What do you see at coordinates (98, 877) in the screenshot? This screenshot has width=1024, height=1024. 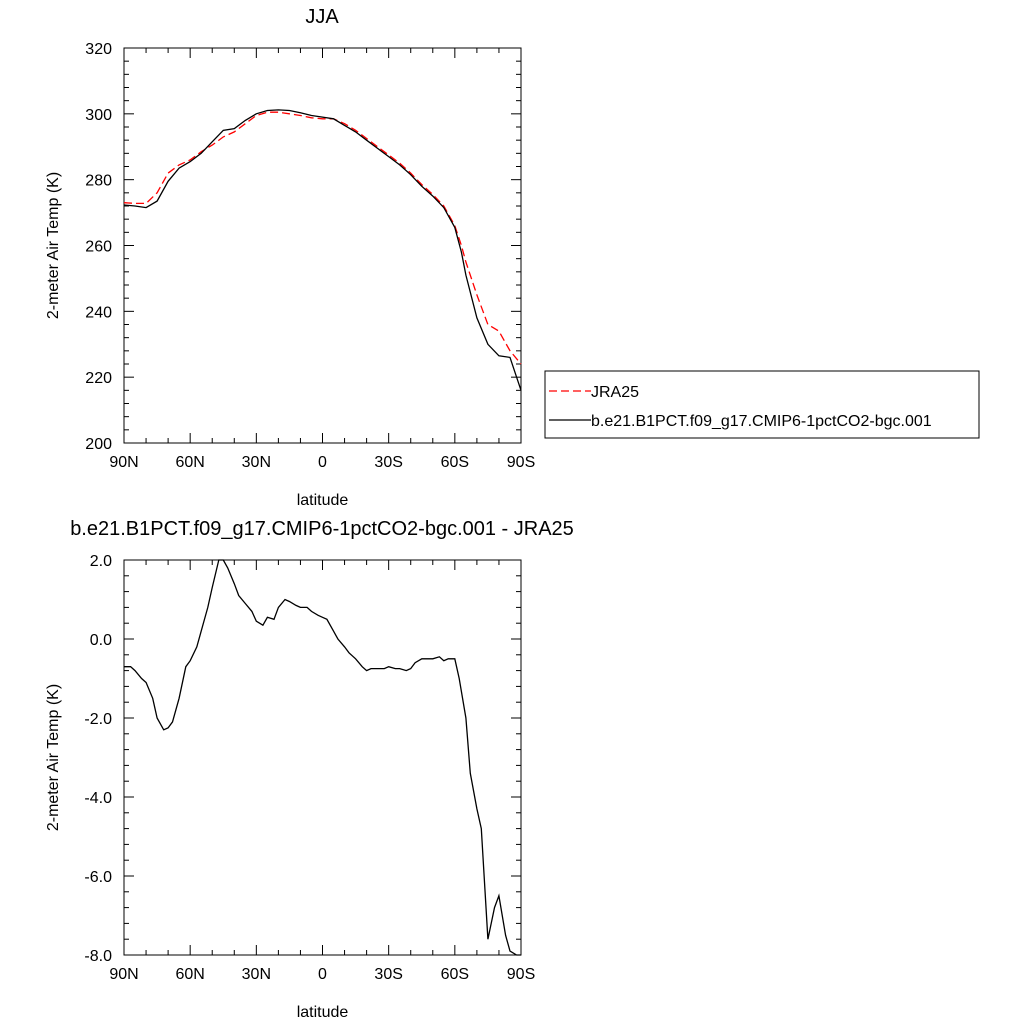 I see `y-tick-label: -6.0` at bounding box center [98, 877].